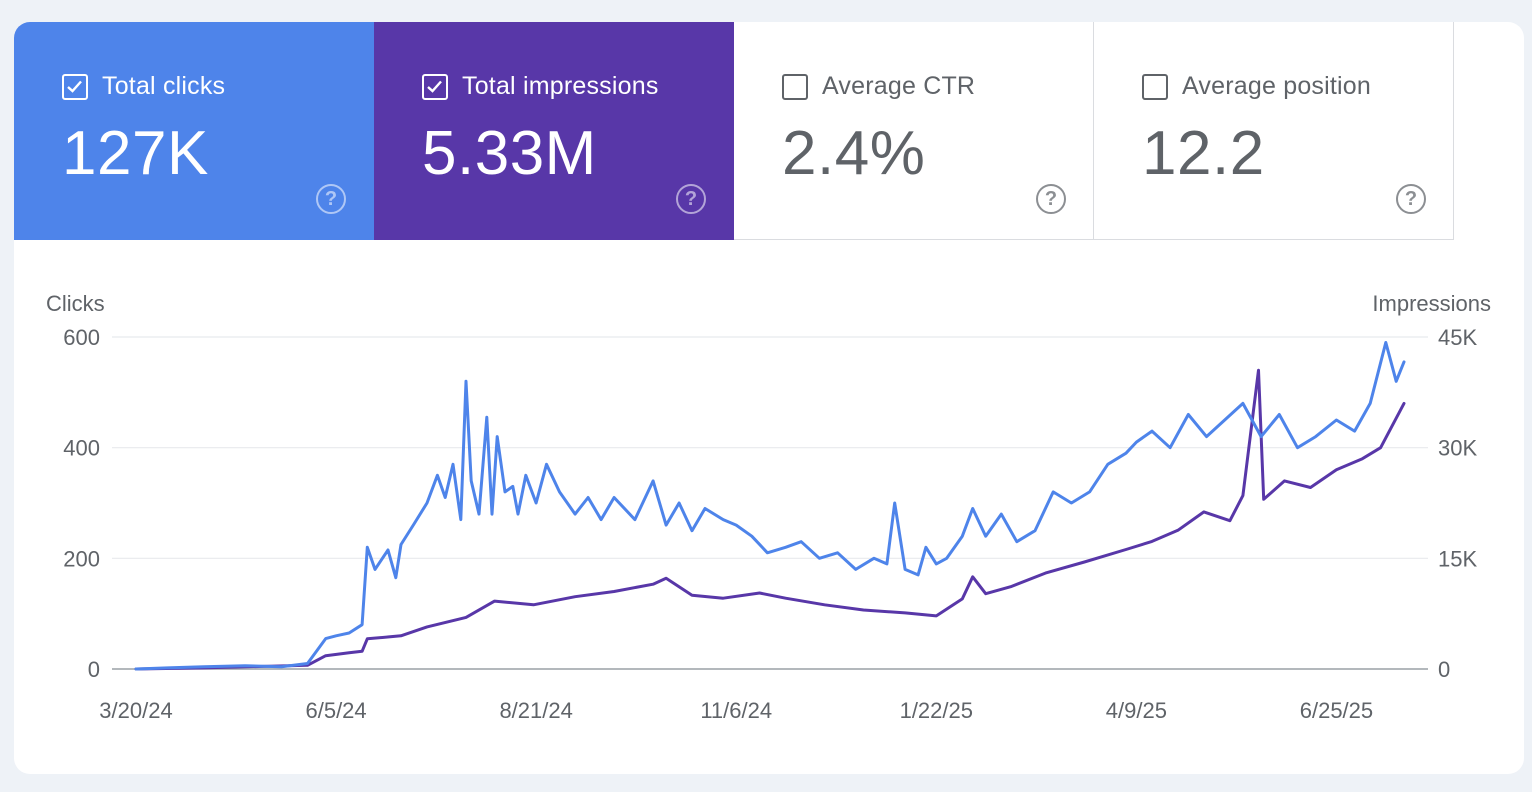 The width and height of the screenshot is (1532, 792). Describe the element at coordinates (1276, 86) in the screenshot. I see `metric-label: Average position` at that location.